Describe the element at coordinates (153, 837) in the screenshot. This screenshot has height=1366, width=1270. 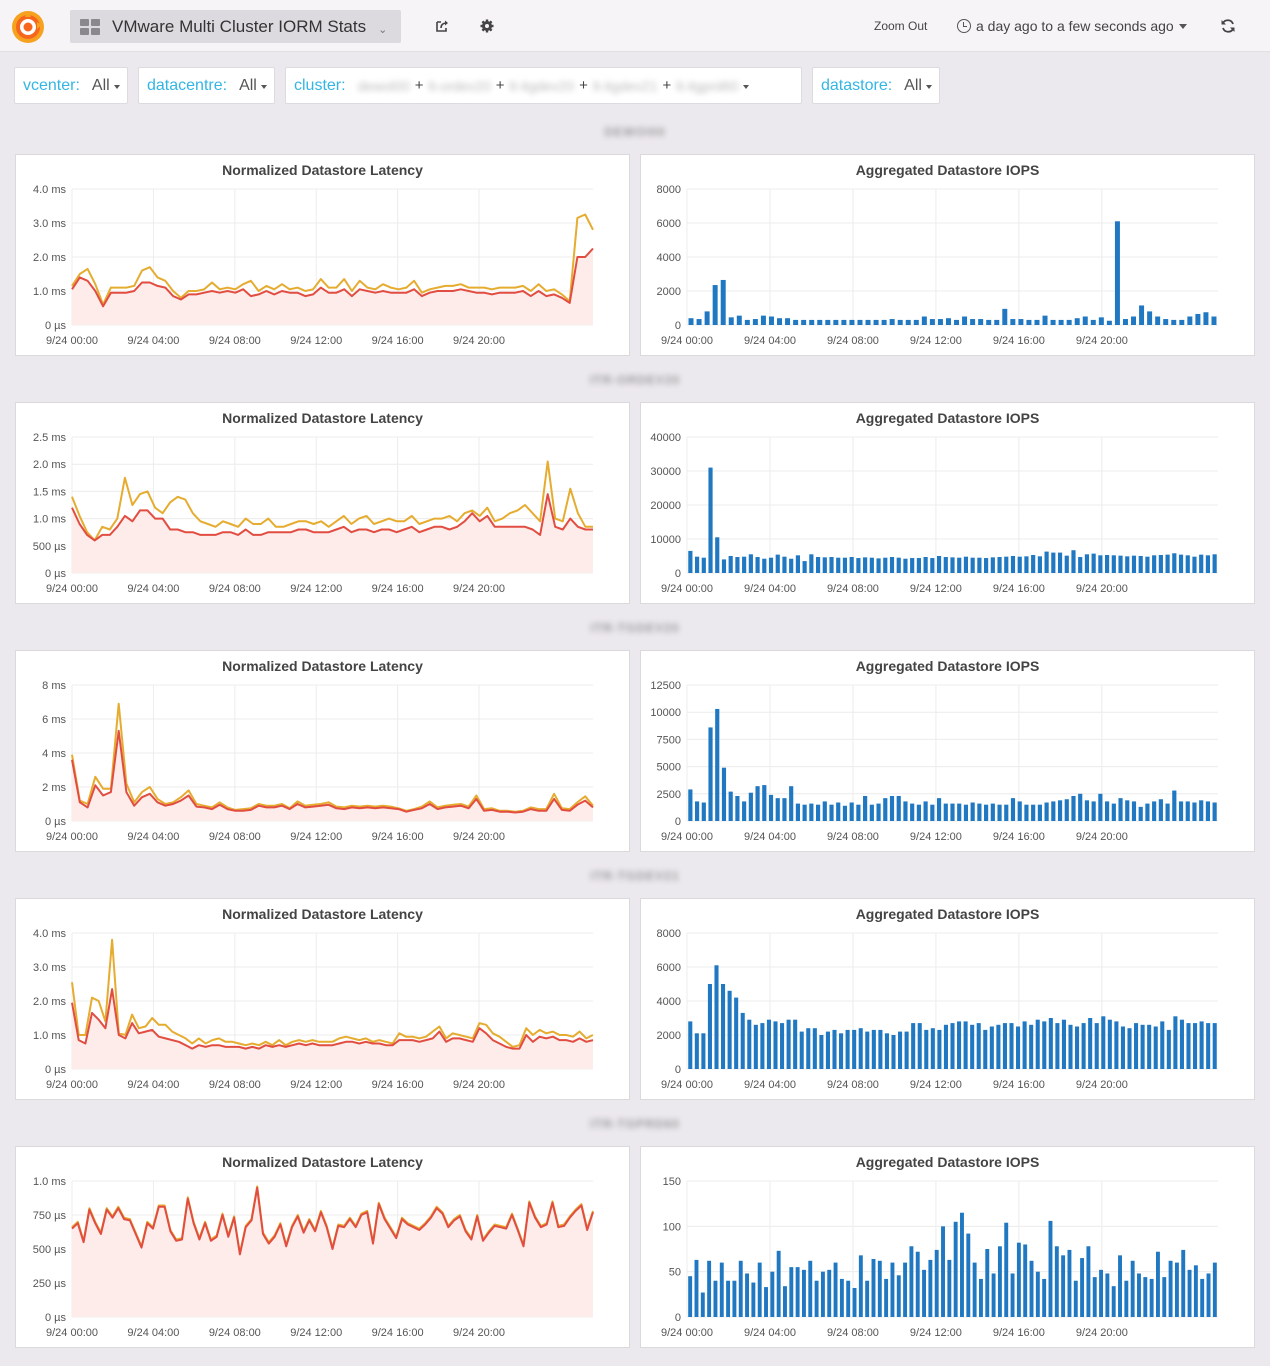
I see `x-tick-label: 9/24 04:00` at that location.